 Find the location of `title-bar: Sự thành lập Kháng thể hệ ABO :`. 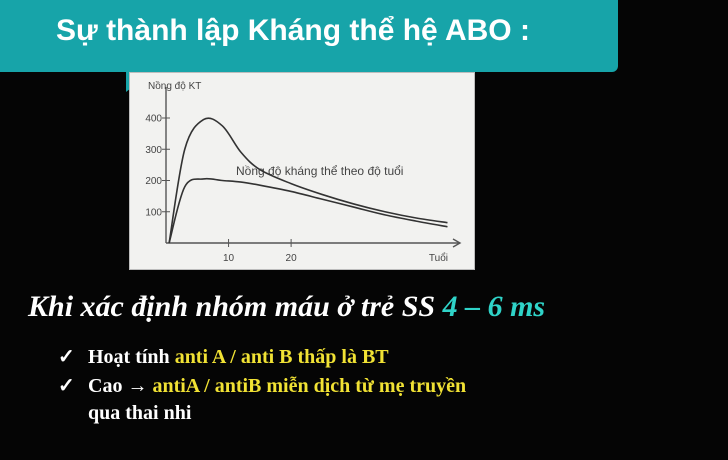

title-bar: Sự thành lập Kháng thể hệ ABO : is located at coordinates (309, 36).